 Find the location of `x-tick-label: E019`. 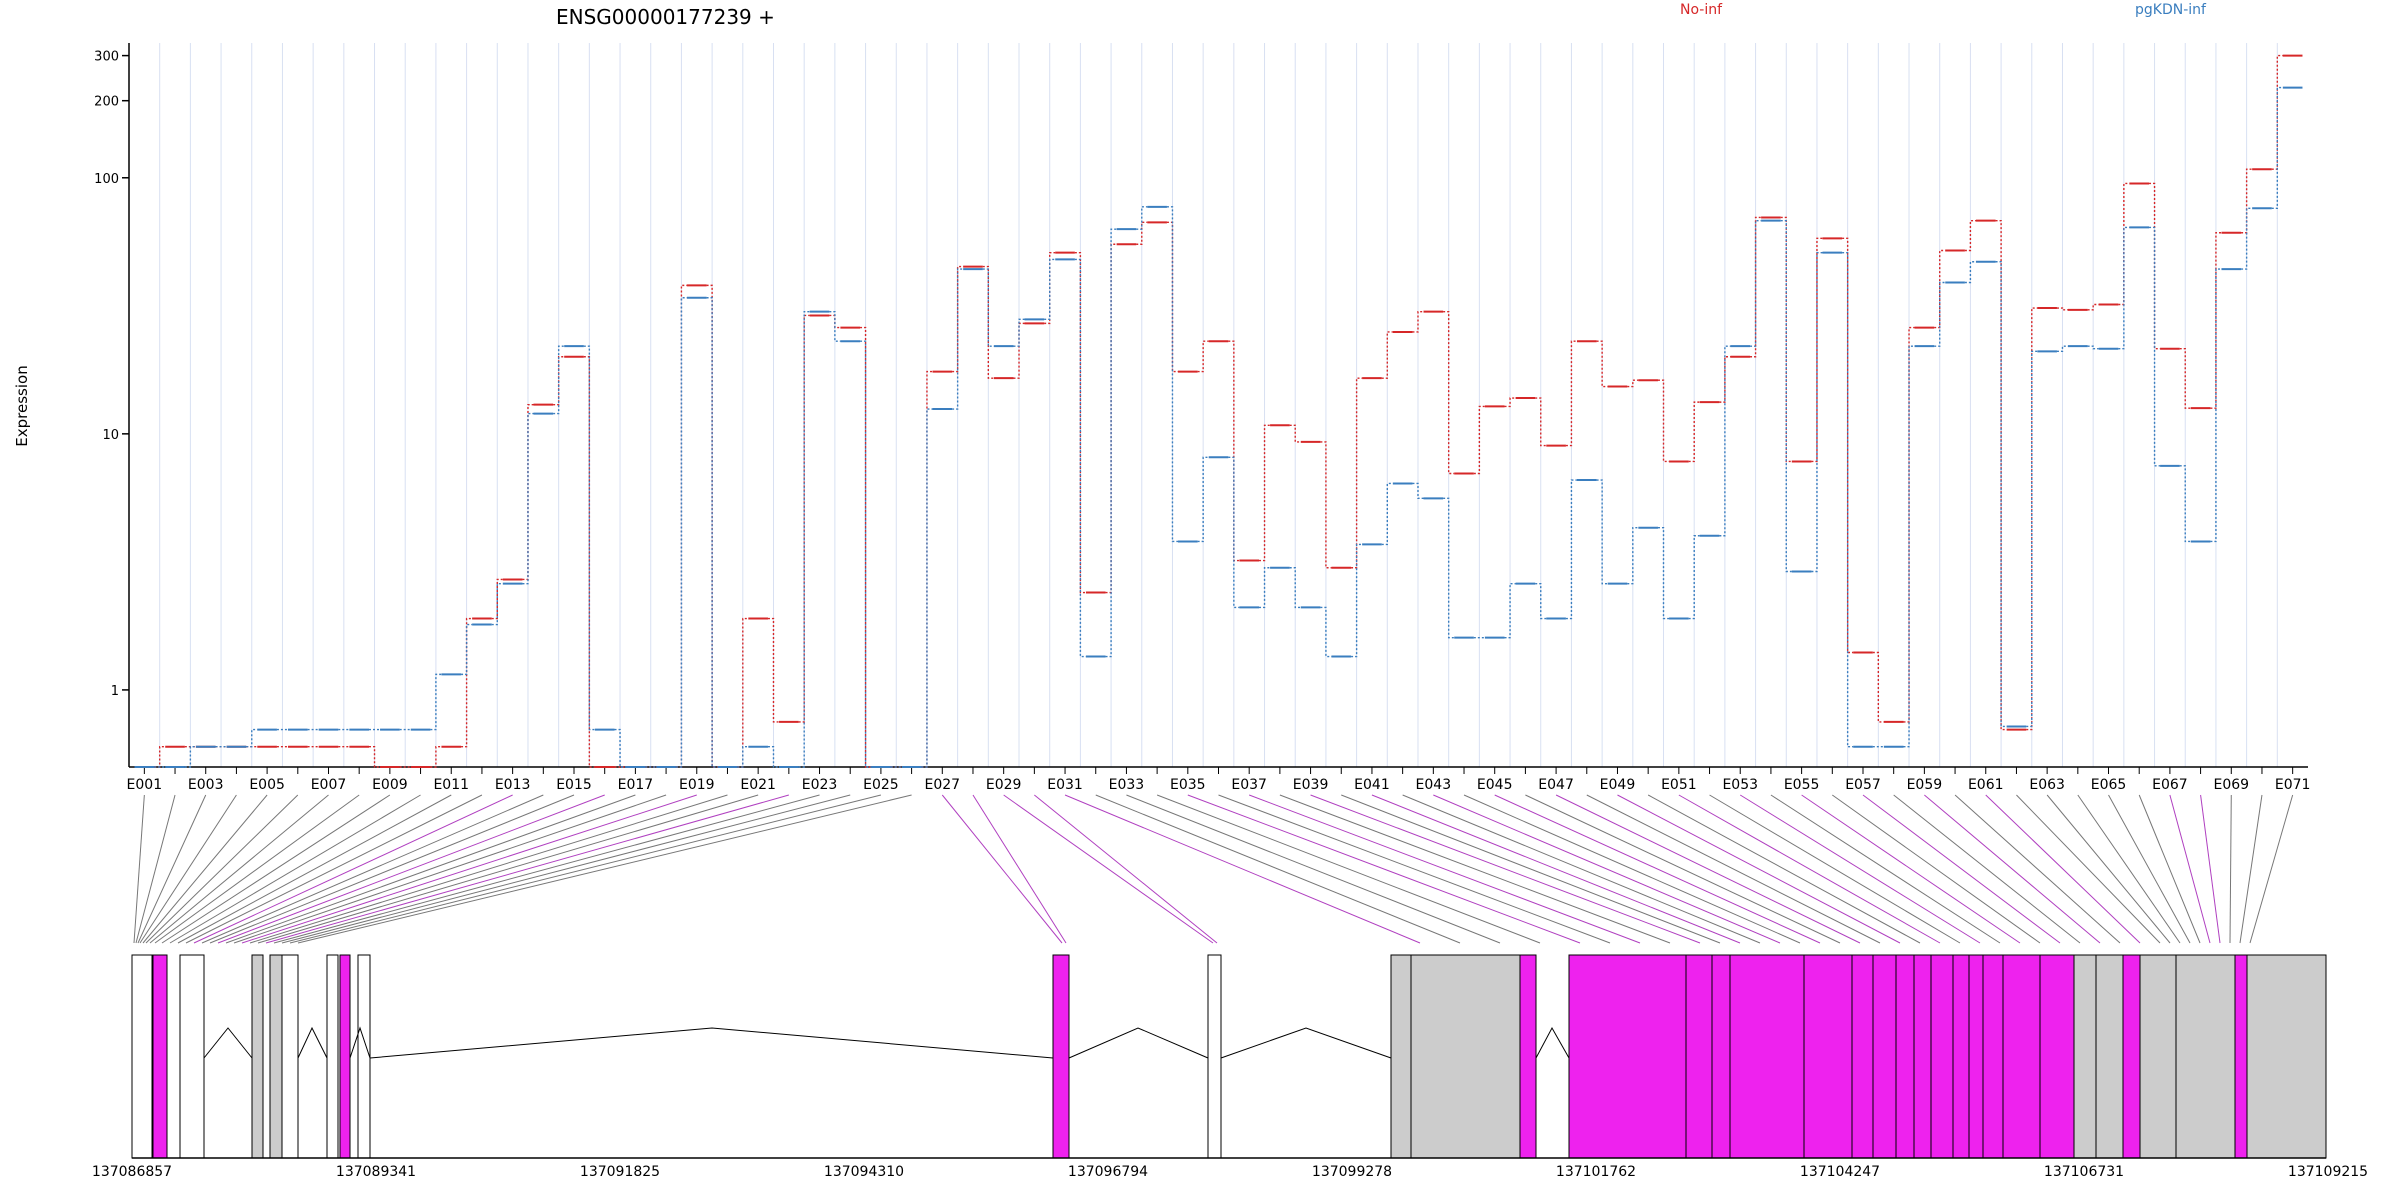

x-tick-label: E019 is located at coordinates (697, 785).